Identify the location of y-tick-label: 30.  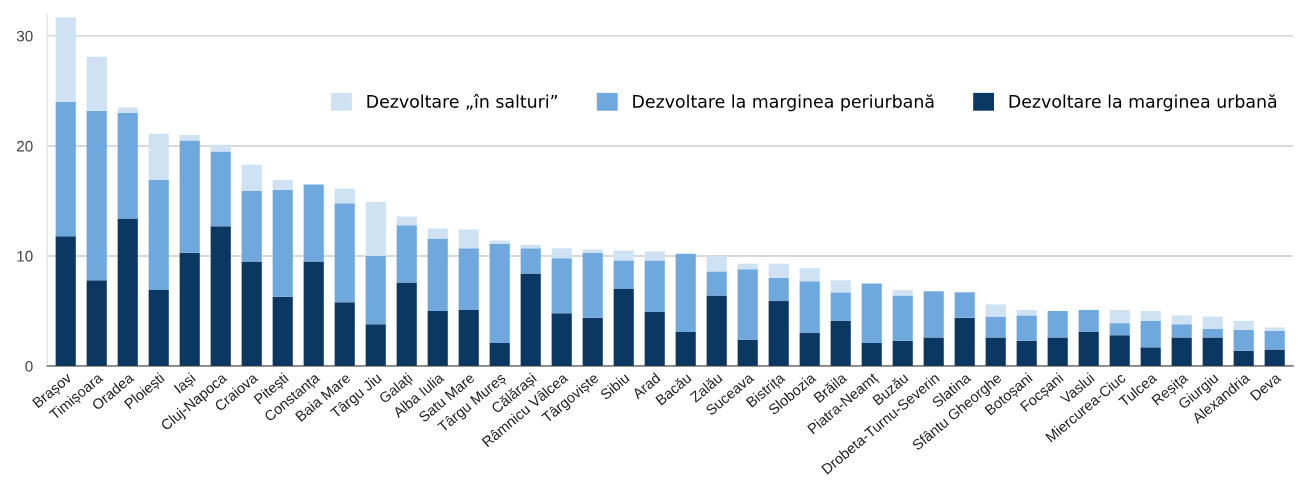
(24, 36).